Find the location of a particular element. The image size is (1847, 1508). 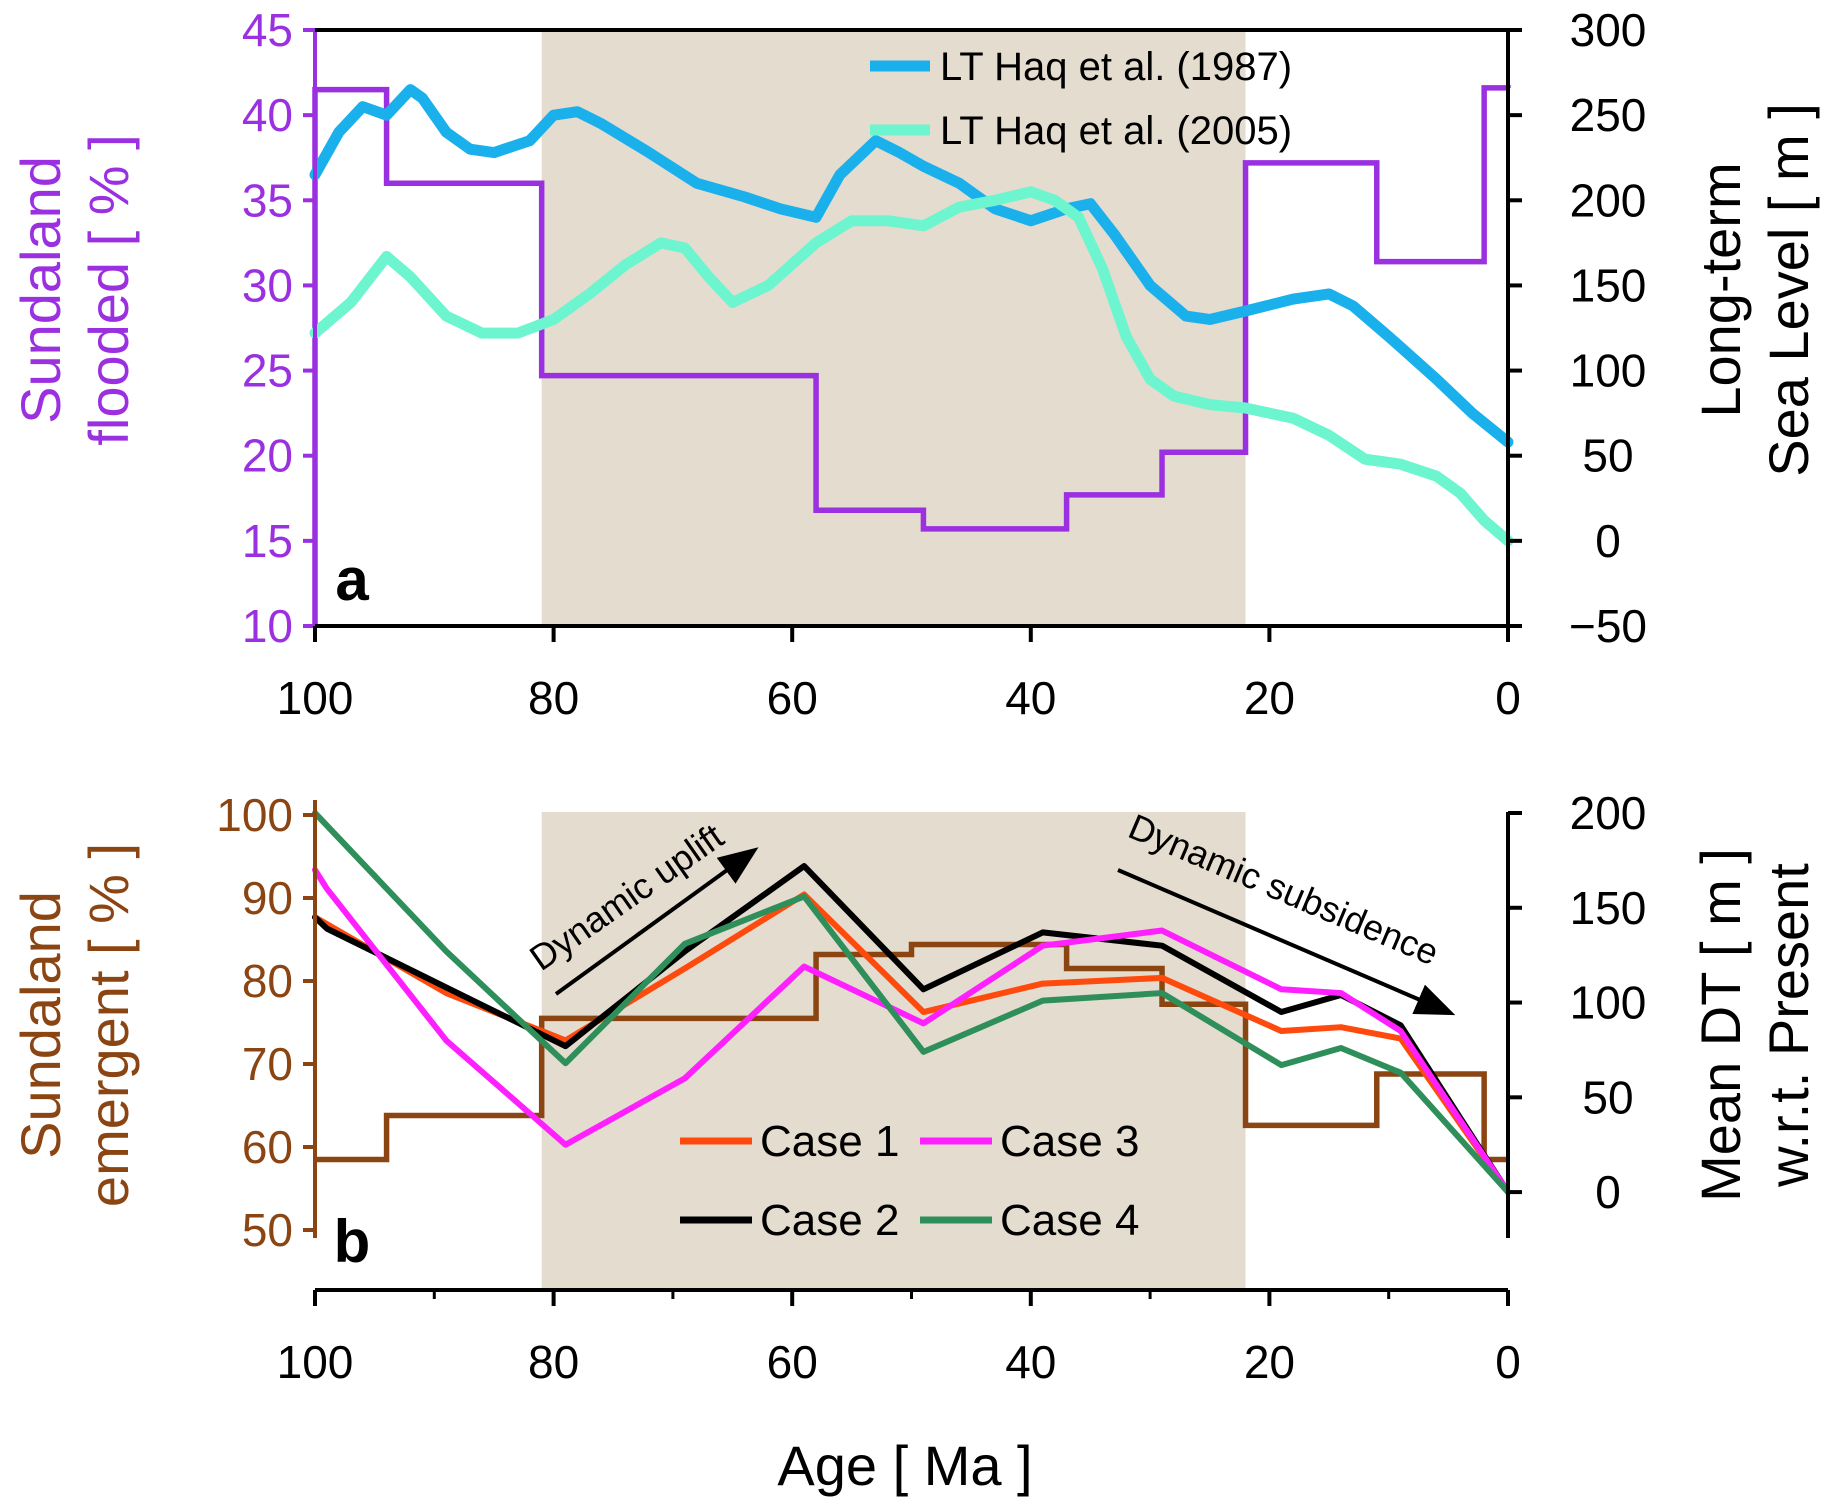

left-tick-label: 50 is located at coordinates (267, 1230).